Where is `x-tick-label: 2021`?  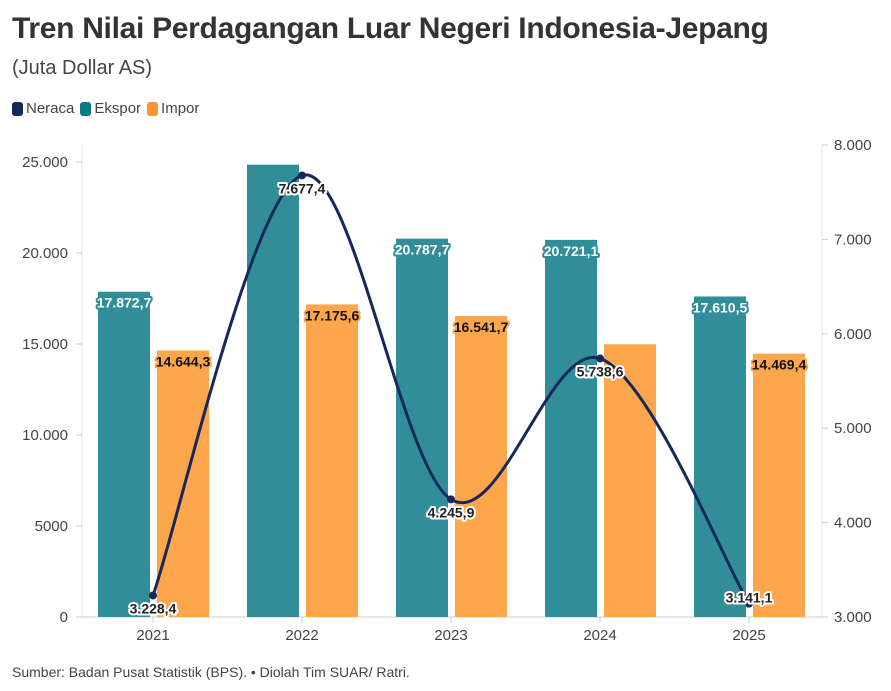 x-tick-label: 2021 is located at coordinates (152, 635).